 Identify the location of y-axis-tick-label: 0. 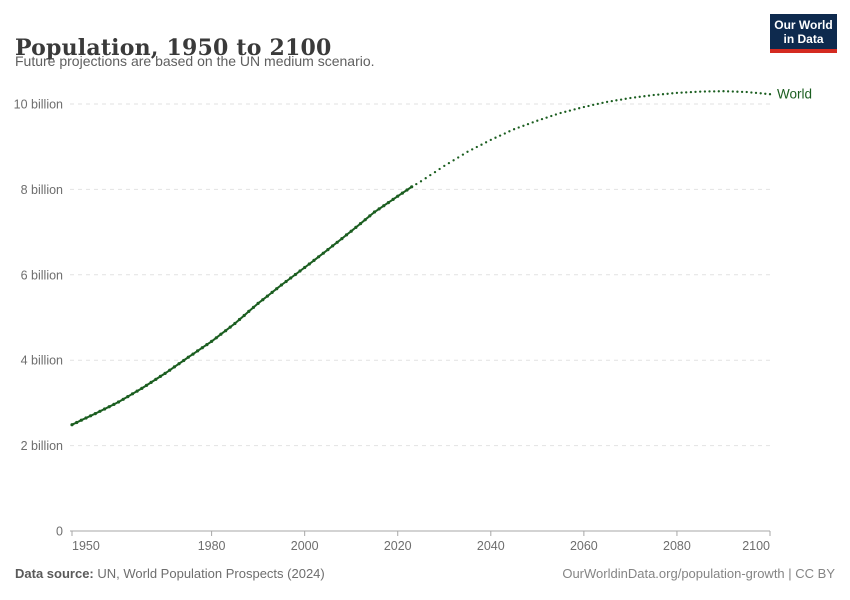
(59, 532).